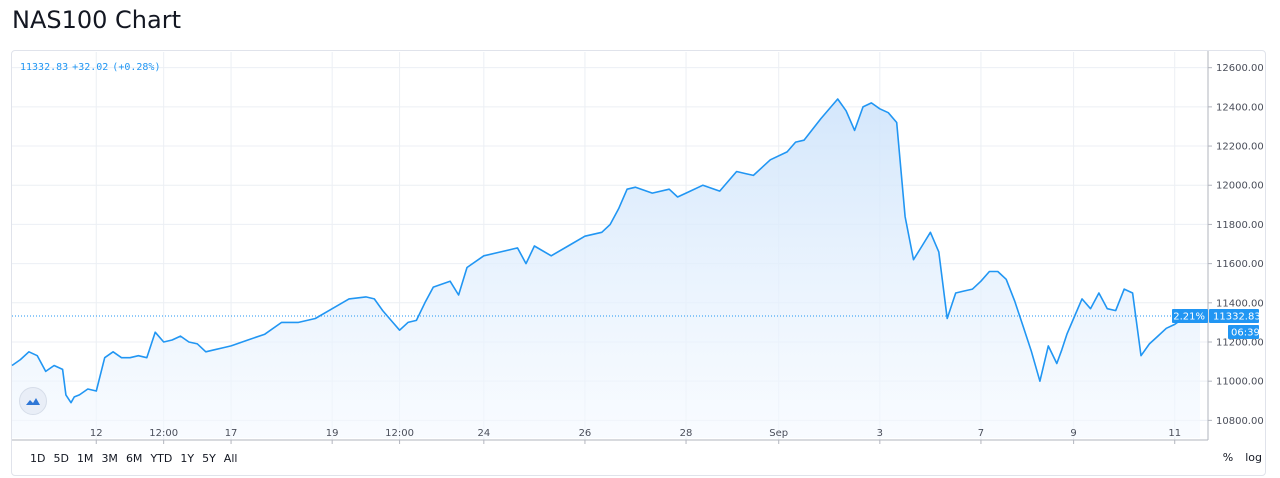  Describe the element at coordinates (38, 458) in the screenshot. I see `range-1d-button: 1D` at that location.